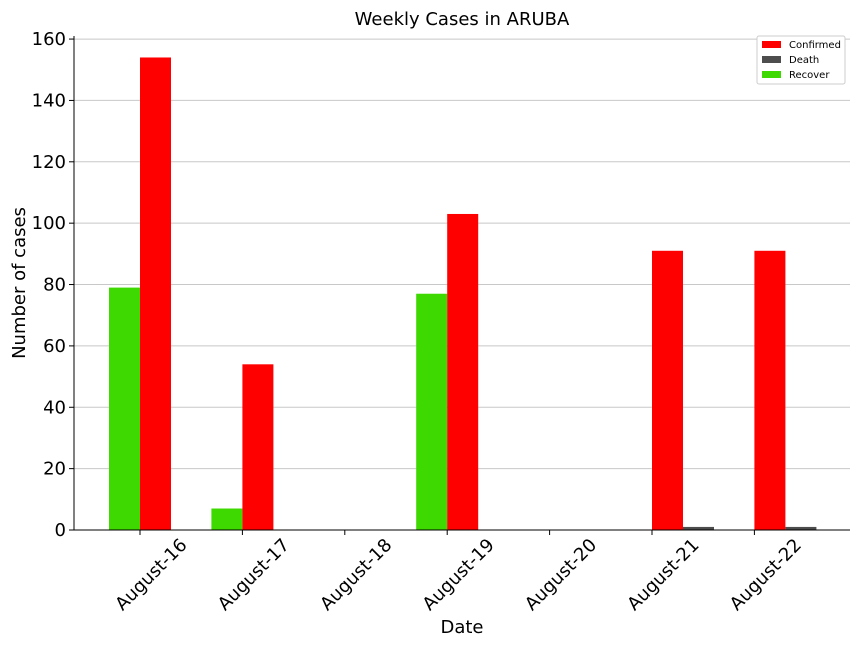  Describe the element at coordinates (663, 575) in the screenshot. I see `x-tick-label: August-21` at that location.